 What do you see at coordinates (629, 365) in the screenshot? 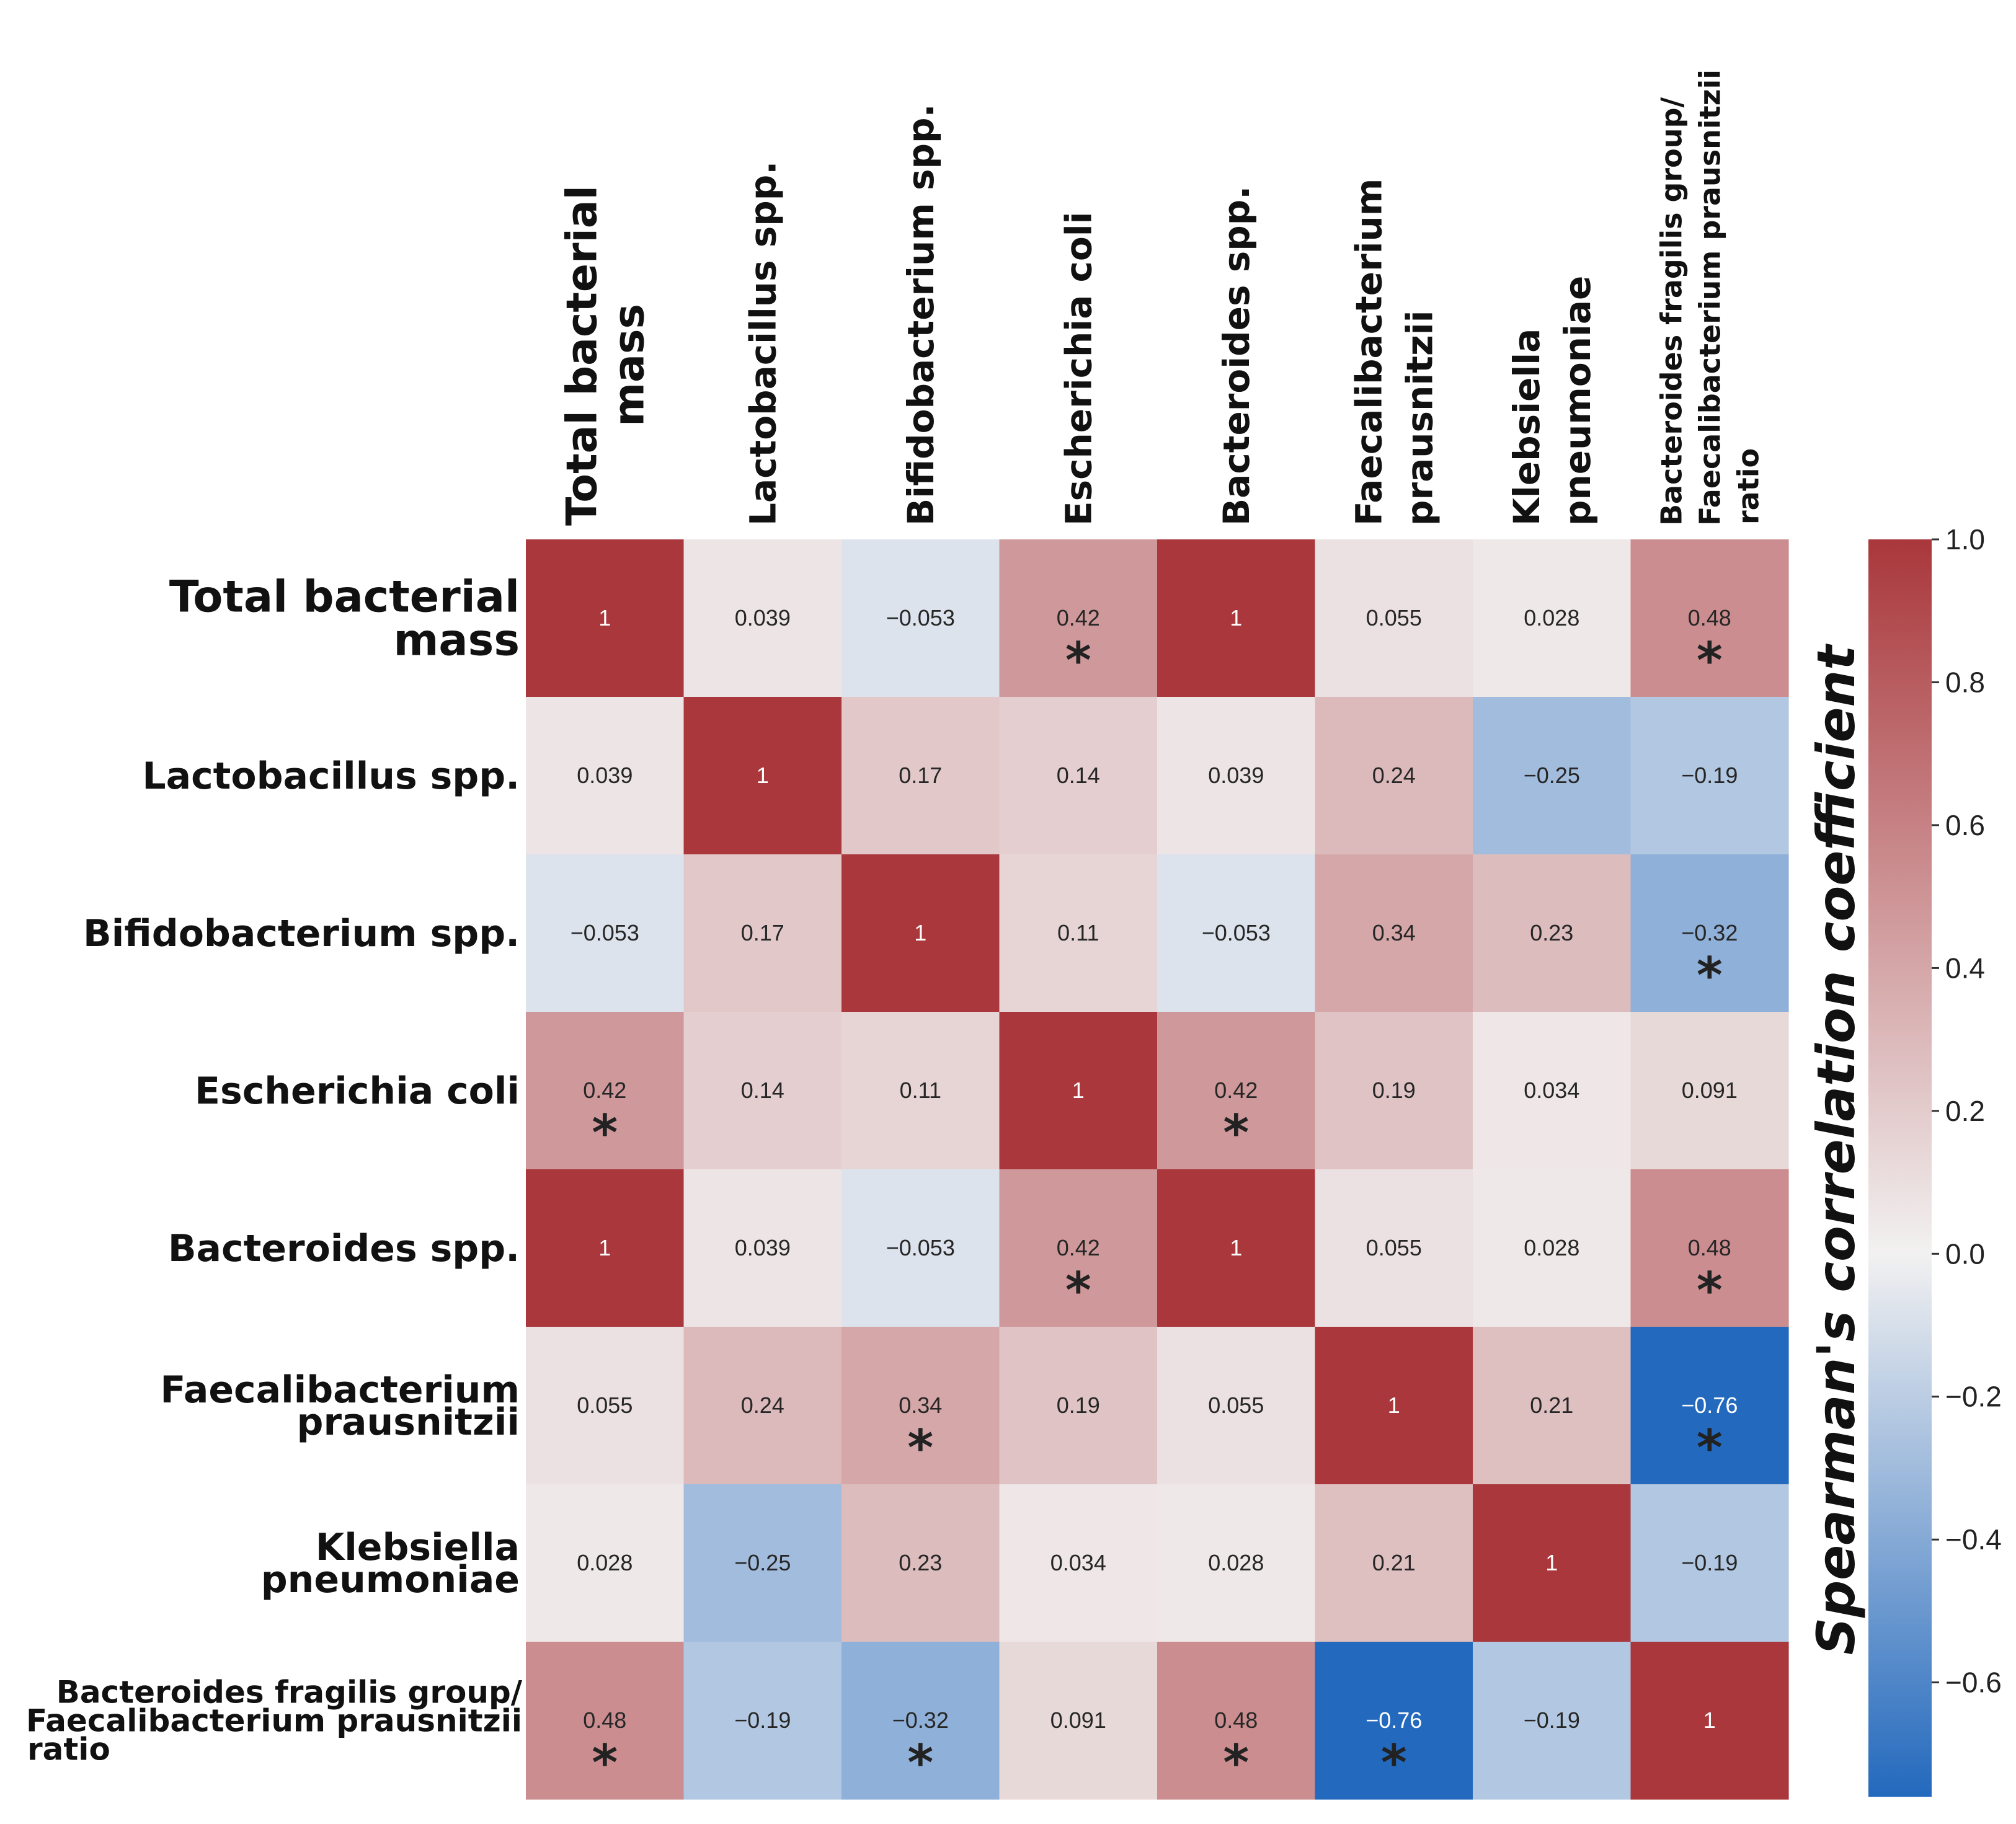
I see `column-label: mass` at bounding box center [629, 365].